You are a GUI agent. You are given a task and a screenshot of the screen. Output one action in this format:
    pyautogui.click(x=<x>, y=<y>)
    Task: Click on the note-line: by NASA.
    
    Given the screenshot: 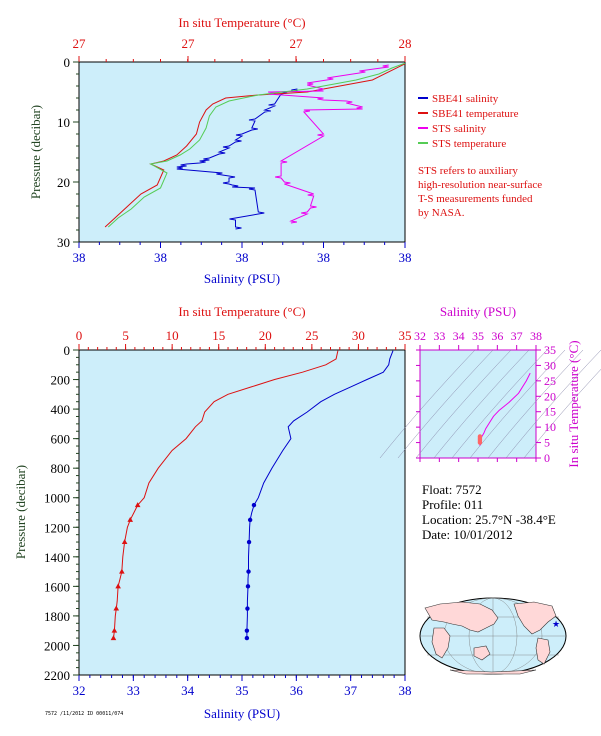 What is the action you would take?
    pyautogui.click(x=441, y=213)
    